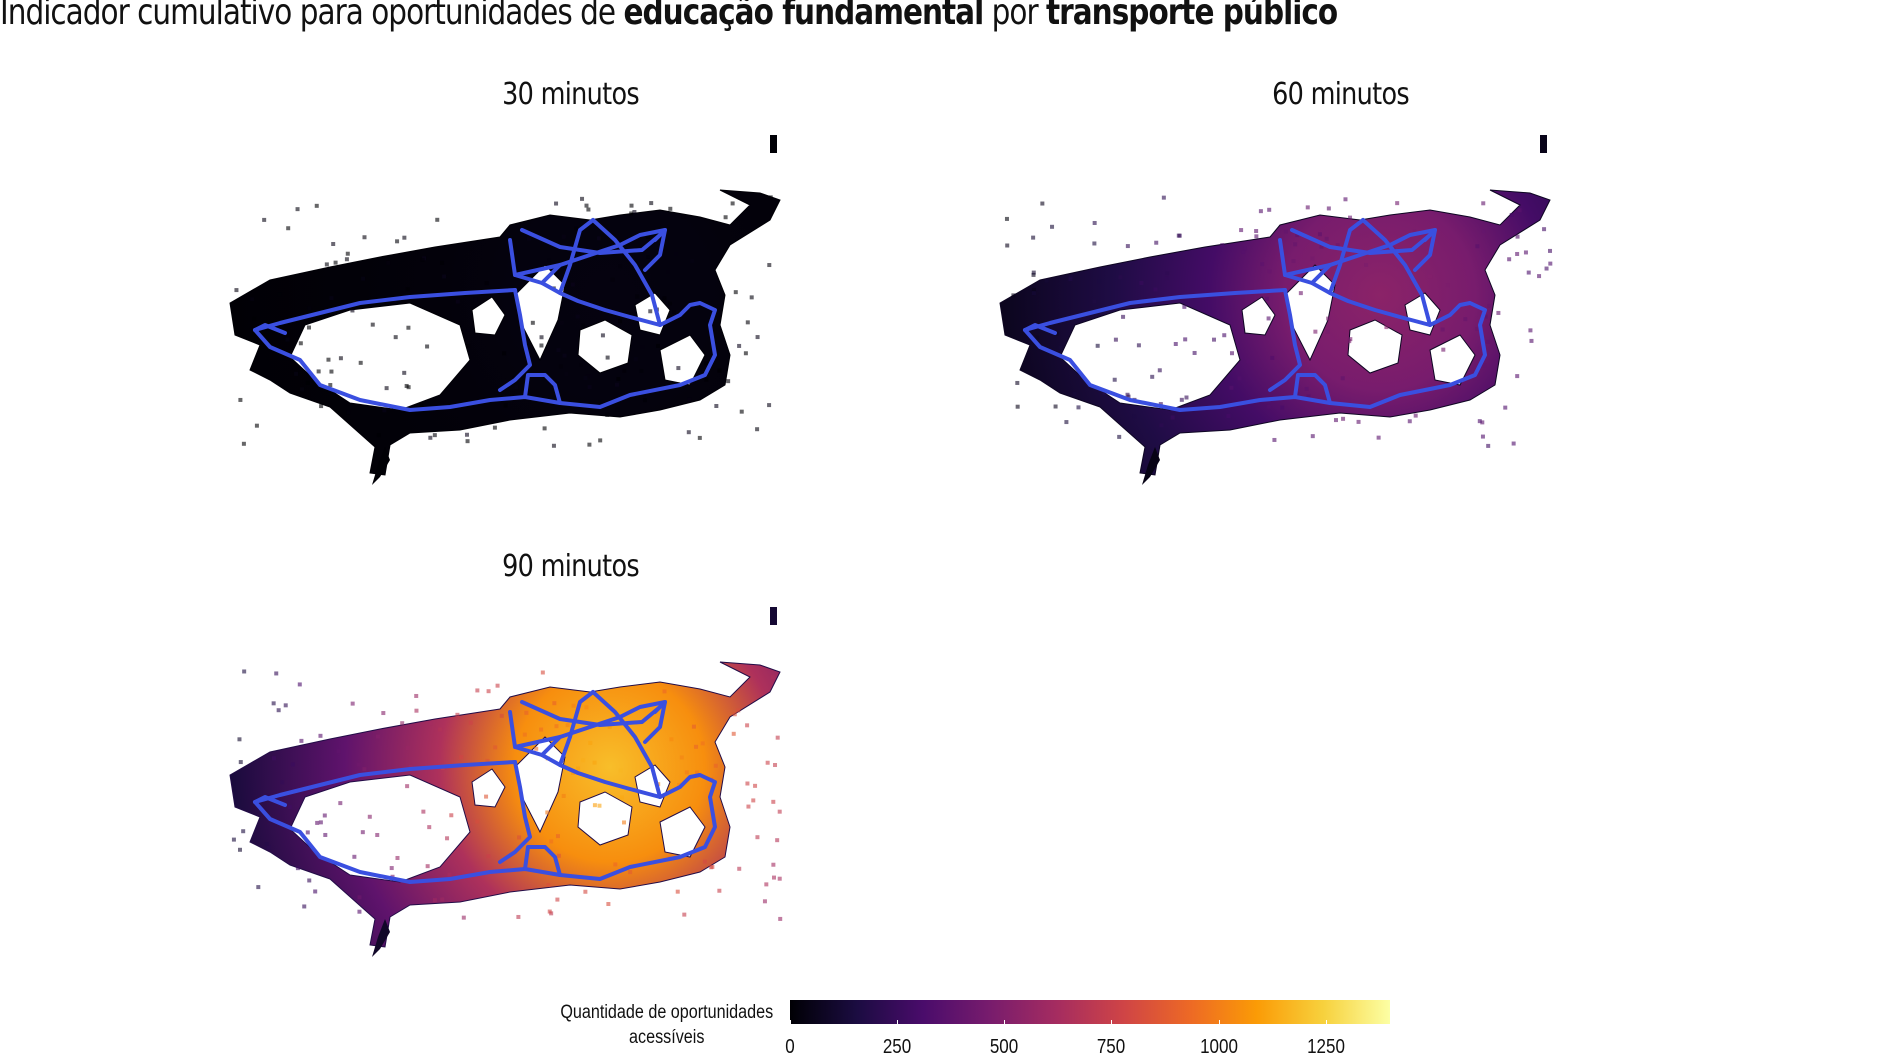 The image size is (1889, 1062). I want to click on legend-tick-label: 0, so click(790, 1047).